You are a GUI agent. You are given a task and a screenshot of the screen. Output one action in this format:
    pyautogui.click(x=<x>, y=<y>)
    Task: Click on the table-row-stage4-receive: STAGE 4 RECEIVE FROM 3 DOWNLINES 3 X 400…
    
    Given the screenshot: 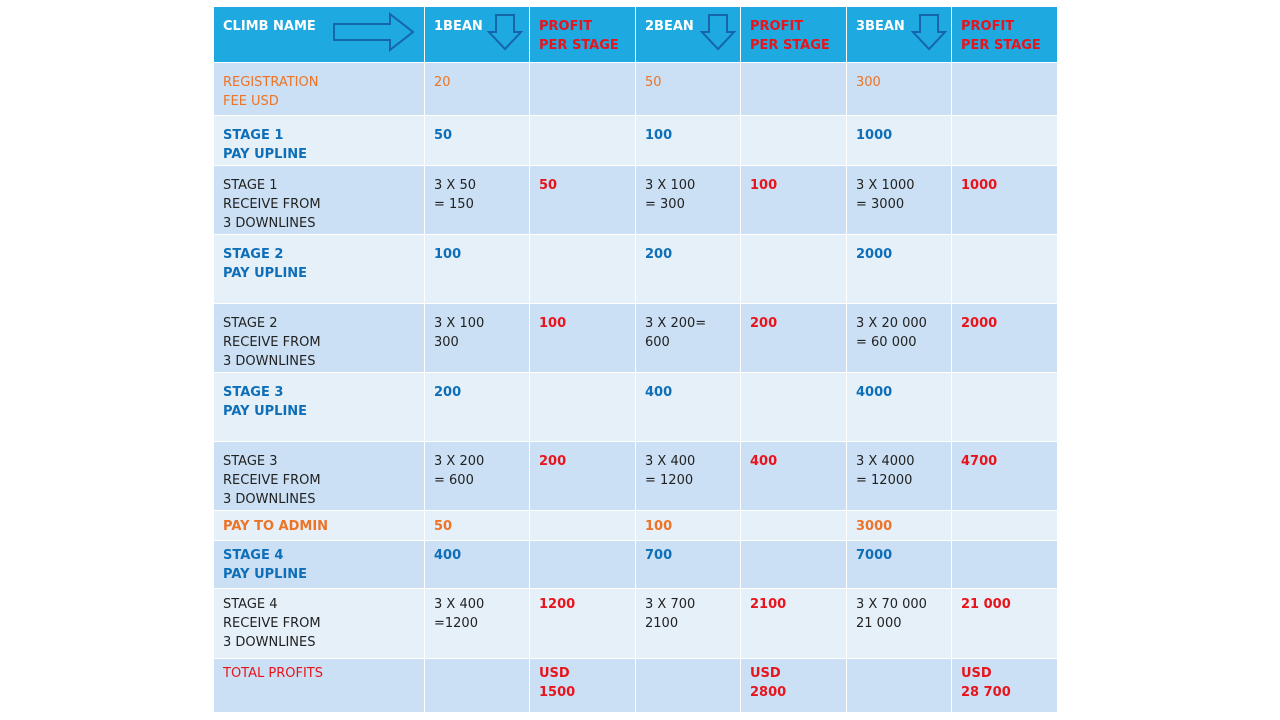 What is the action you would take?
    pyautogui.click(x=635, y=623)
    